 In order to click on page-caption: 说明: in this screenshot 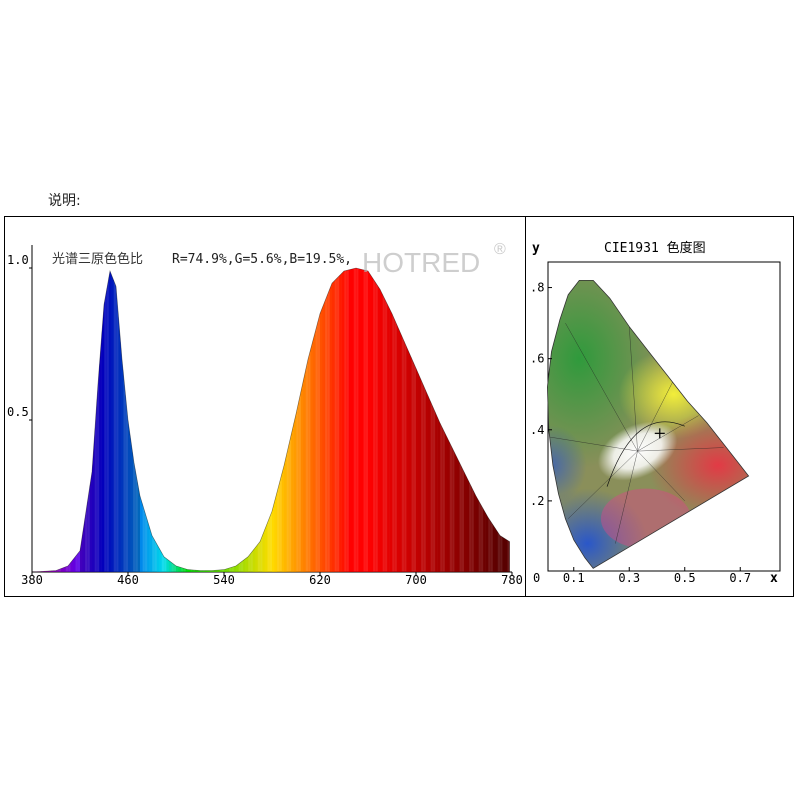, I will do `click(64, 201)`.